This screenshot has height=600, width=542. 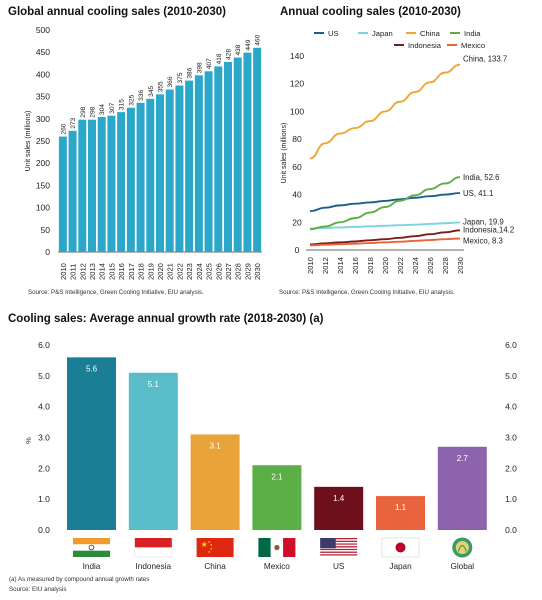 I want to click on chart2-end-label: India, 52.6, so click(x=481, y=177).